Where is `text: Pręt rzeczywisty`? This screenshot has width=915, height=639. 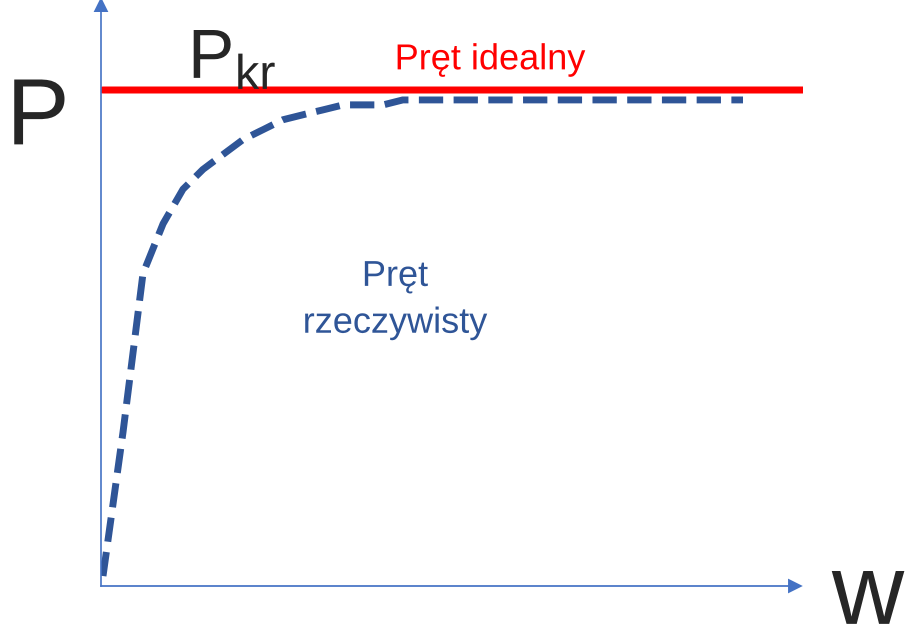 text: Pręt rzeczywisty is located at coordinates (396, 300).